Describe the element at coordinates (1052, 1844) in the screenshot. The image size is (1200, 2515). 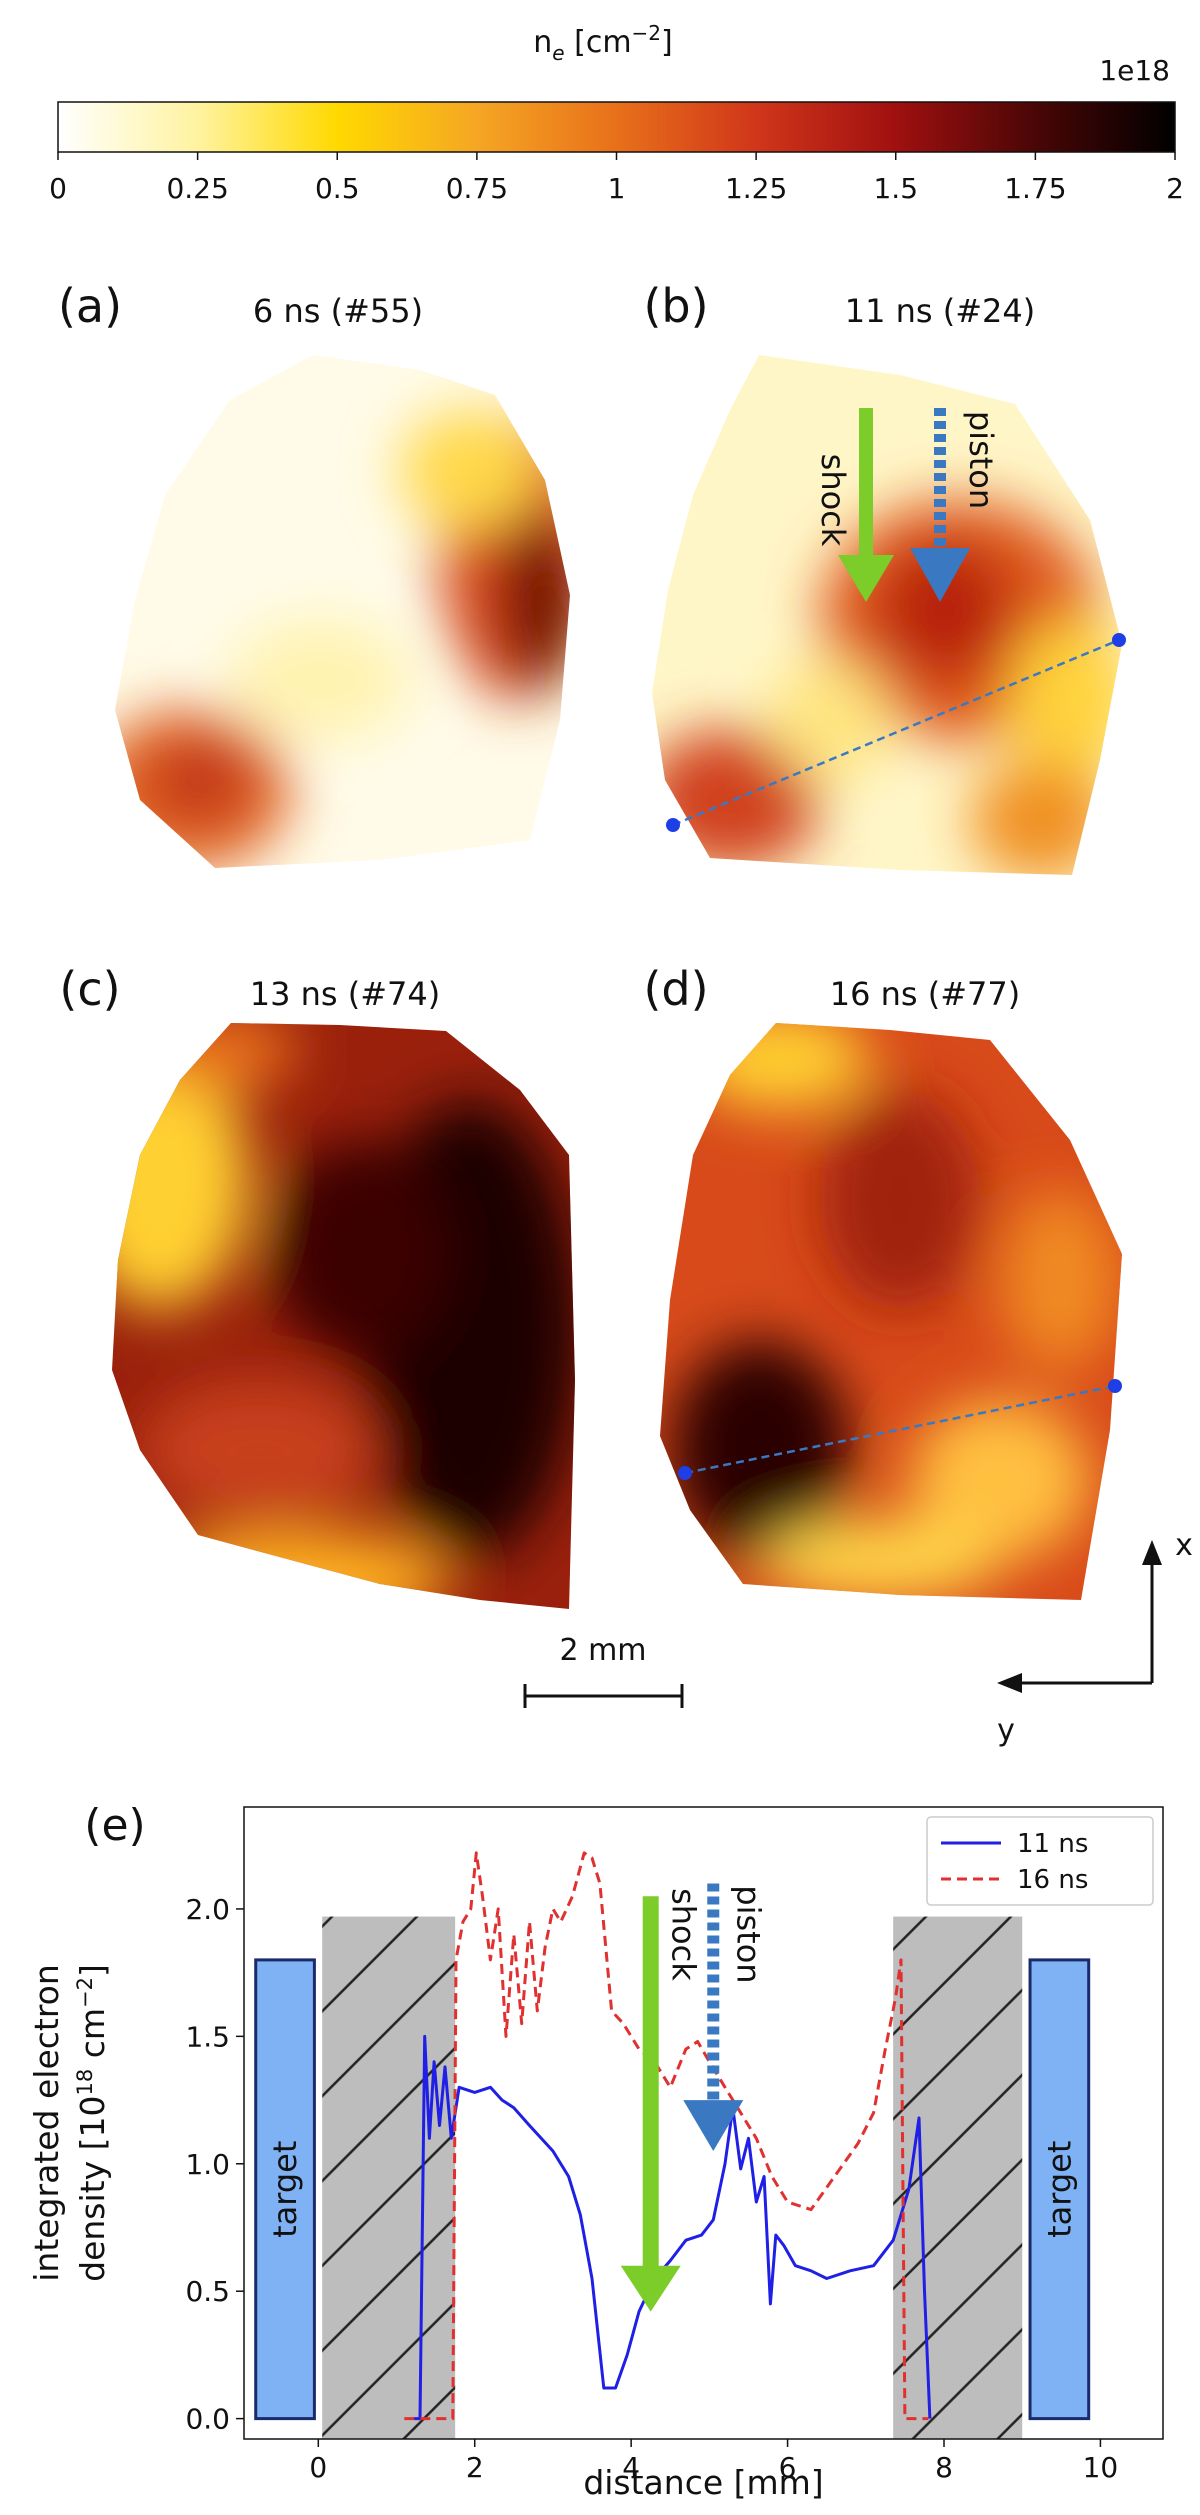
I see `legend-label: 11 ns` at that location.